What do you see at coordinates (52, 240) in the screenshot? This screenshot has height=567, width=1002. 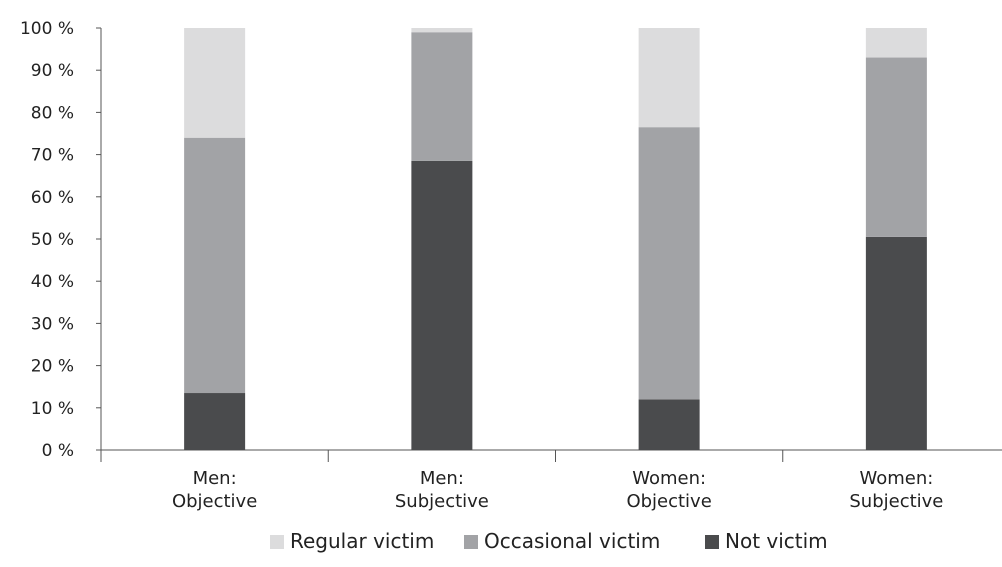 I see `y-tick-label: 50 %` at bounding box center [52, 240].